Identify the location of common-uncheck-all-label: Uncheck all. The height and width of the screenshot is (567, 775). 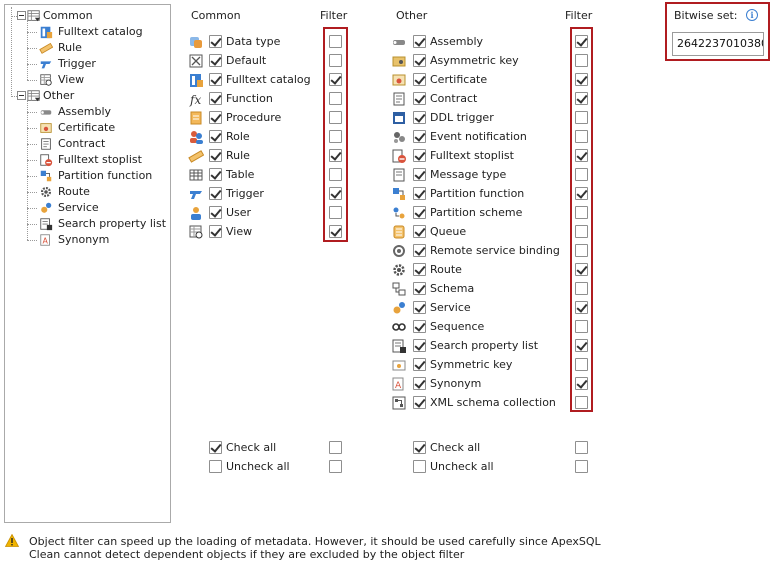
(258, 466).